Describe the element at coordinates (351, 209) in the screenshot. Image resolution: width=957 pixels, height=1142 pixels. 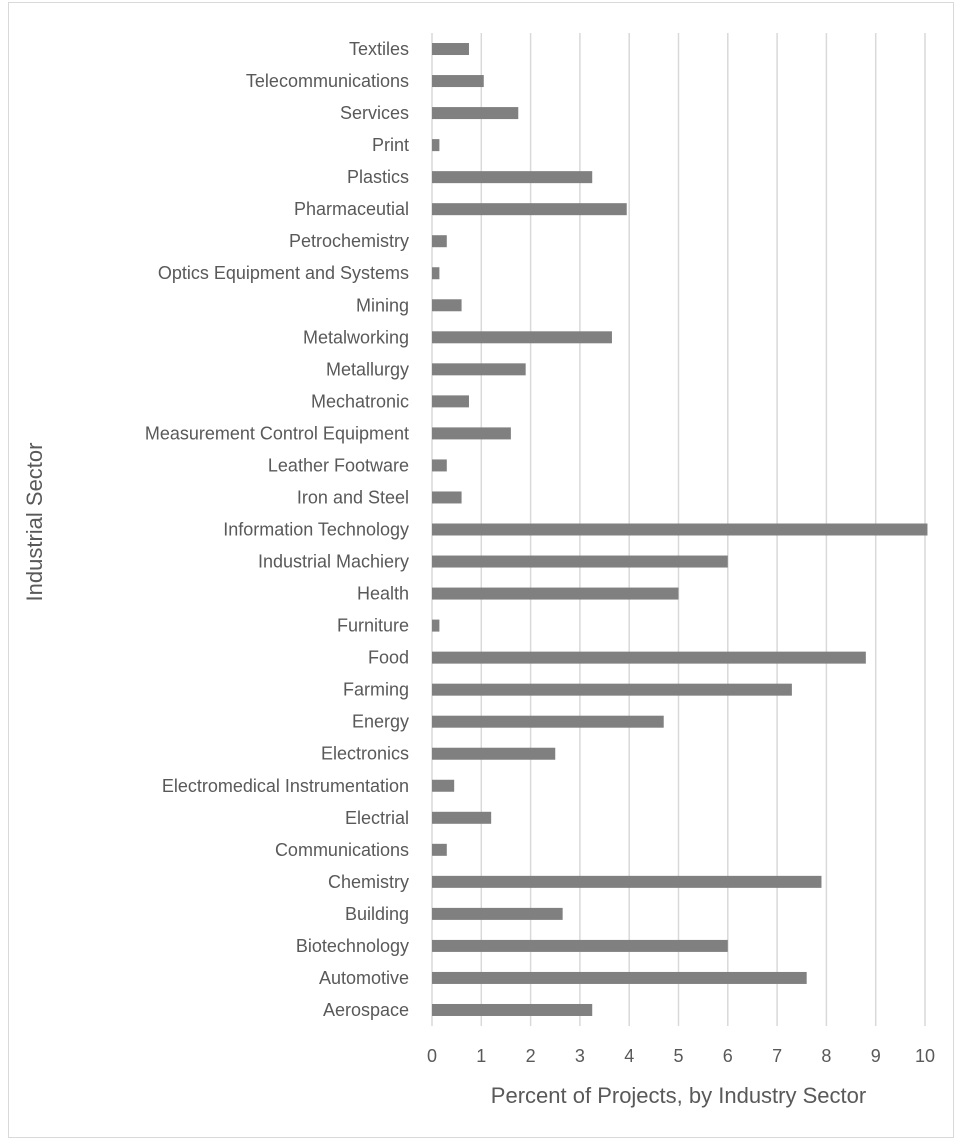
I see `category-label: Pharmaceutial` at that location.